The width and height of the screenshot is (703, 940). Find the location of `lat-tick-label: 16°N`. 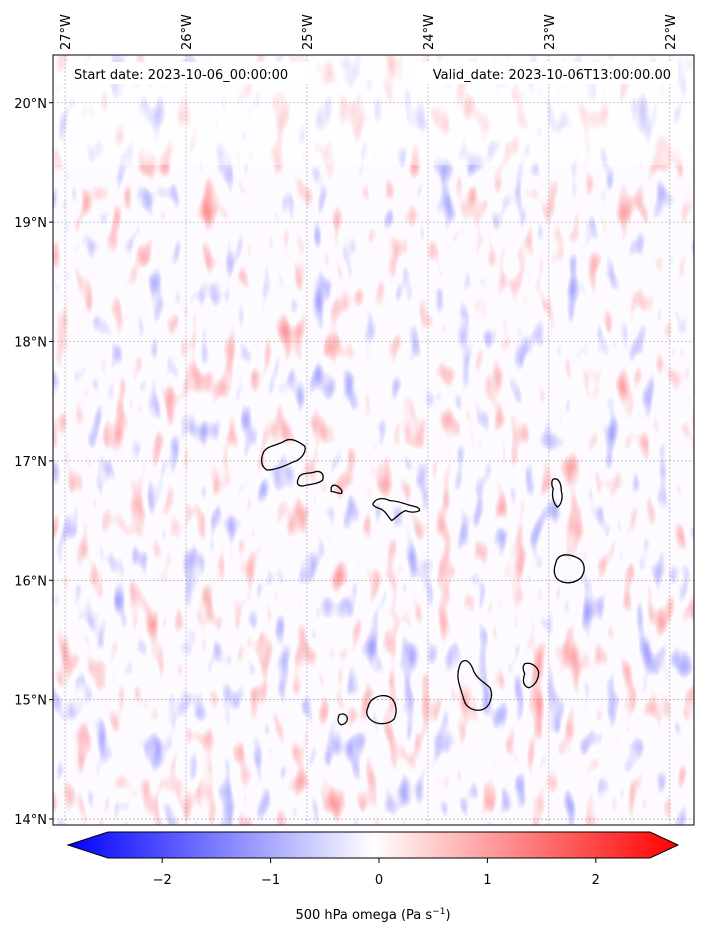

lat-tick-label: 16°N is located at coordinates (30, 581).